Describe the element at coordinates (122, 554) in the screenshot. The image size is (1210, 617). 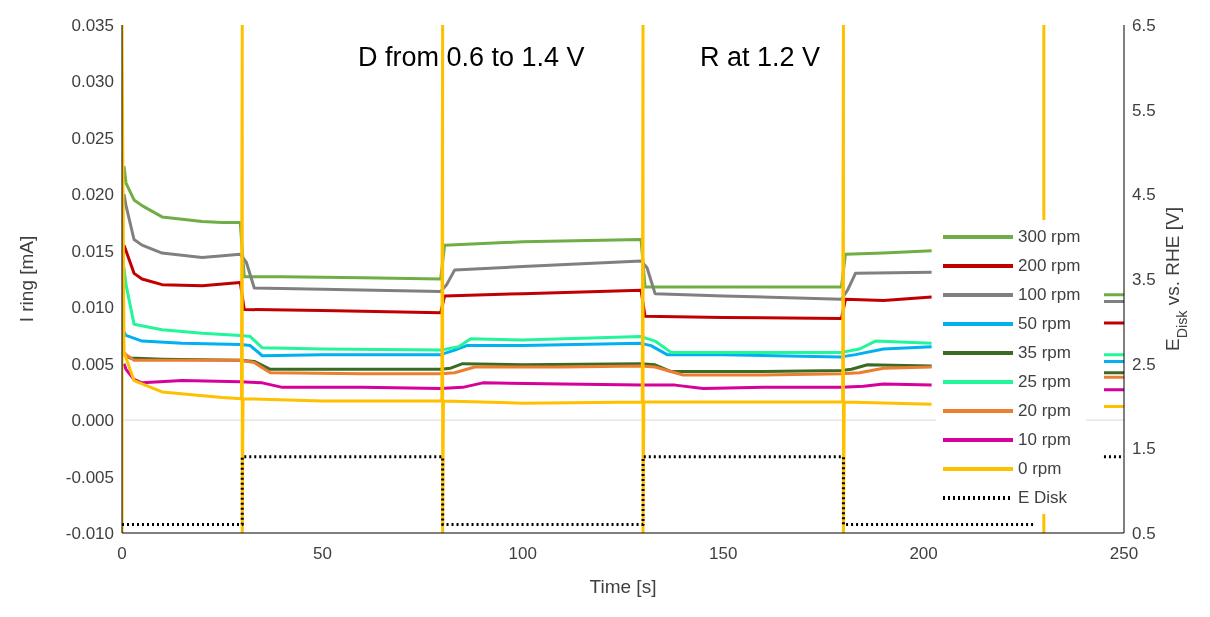
I see `x-tick-label: 0` at that location.